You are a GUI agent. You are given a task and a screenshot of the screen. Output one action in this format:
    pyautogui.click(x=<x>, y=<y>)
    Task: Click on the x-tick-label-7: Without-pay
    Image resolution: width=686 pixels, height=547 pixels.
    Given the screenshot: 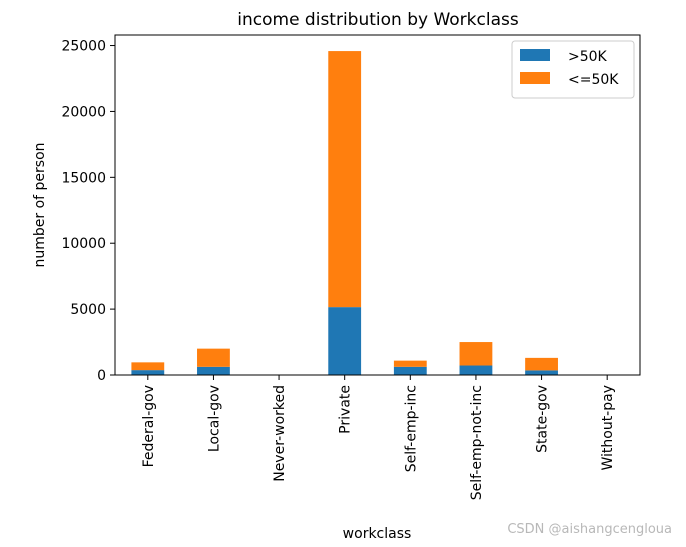 What is the action you would take?
    pyautogui.click(x=608, y=428)
    